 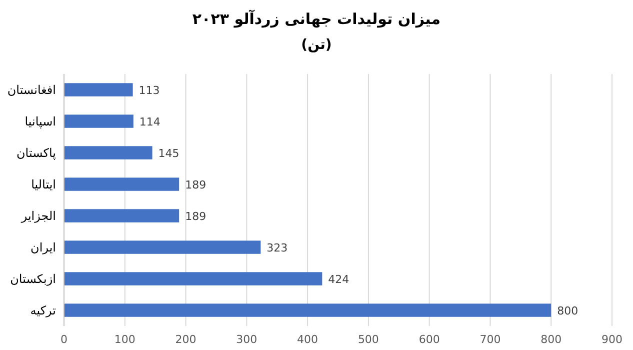 I want to click on x-tick-label: 700, so click(x=490, y=339).